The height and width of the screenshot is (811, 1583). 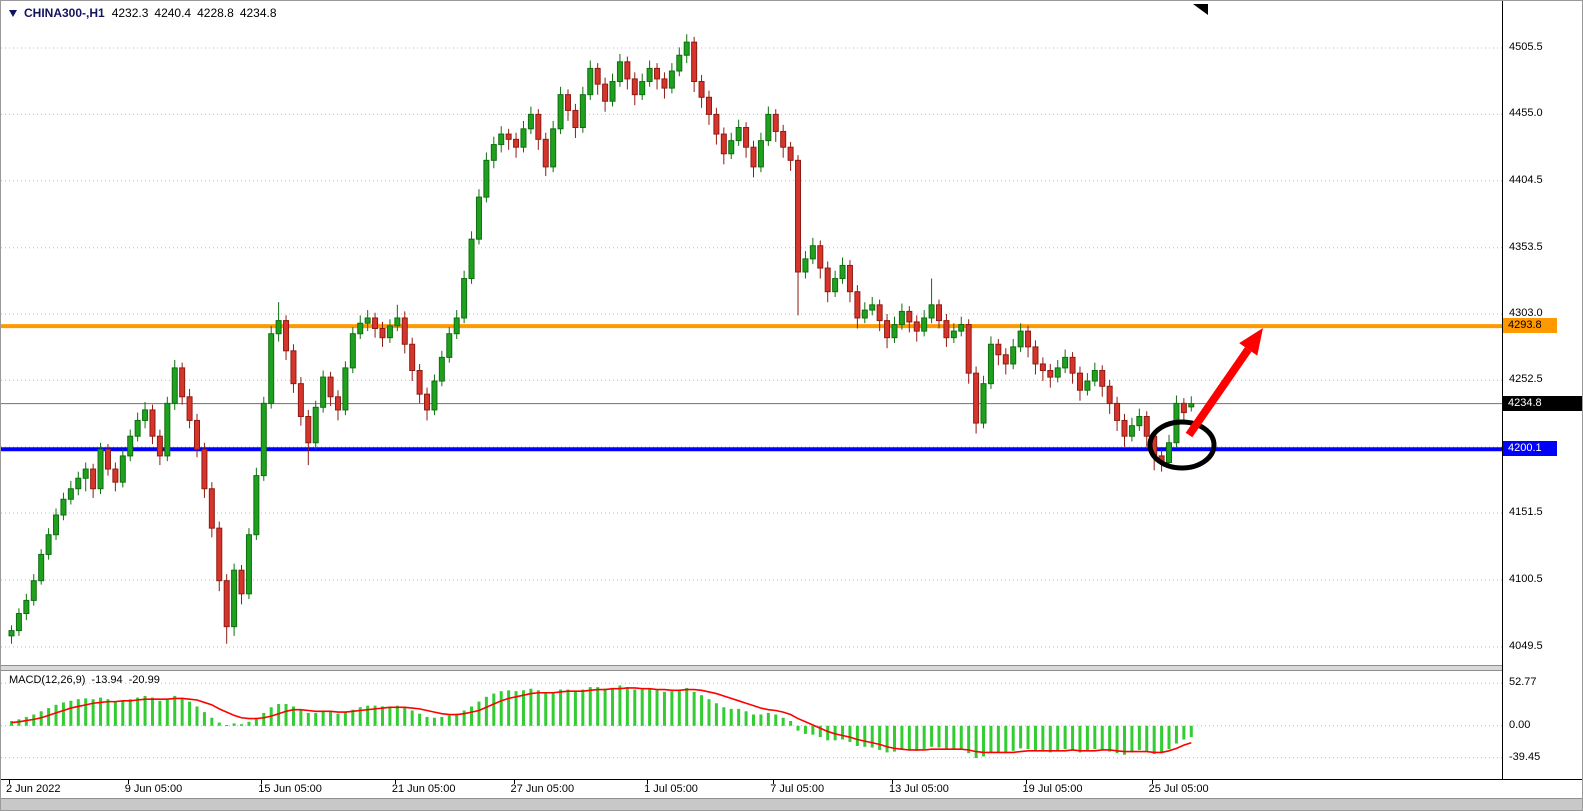 I want to click on annotation-arrow, so click(x=1218, y=392).